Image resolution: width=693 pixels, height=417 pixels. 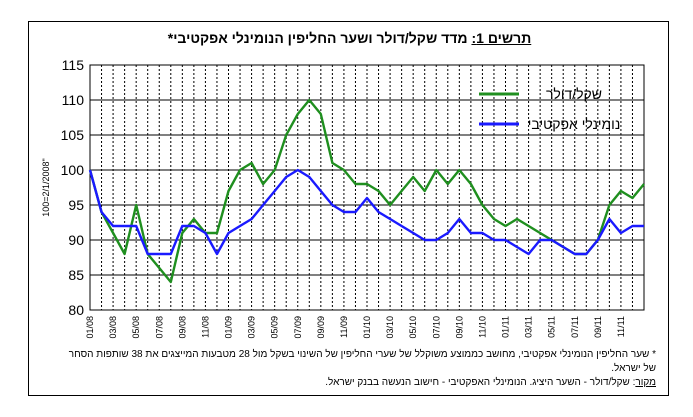 What do you see at coordinates (390, 327) in the screenshot?
I see `x-tick-label: 03/10` at bounding box center [390, 327].